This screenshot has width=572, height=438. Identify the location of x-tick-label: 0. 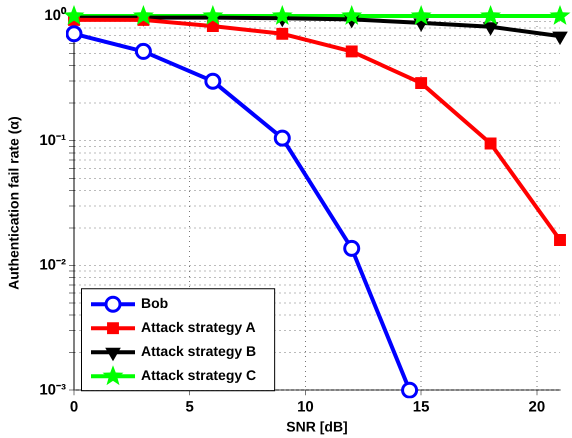
(74, 407).